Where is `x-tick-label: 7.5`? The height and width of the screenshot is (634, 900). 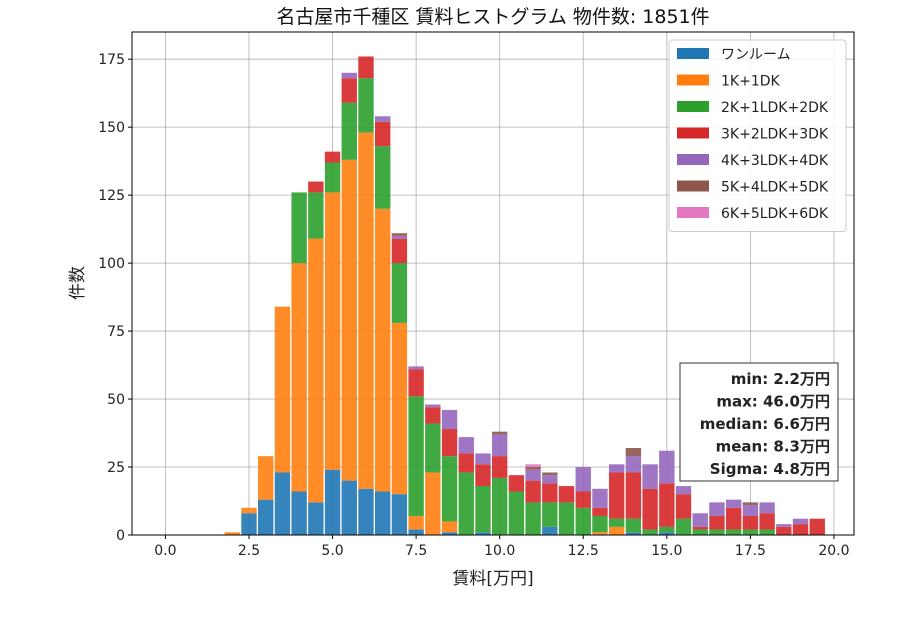
x-tick-label: 7.5 is located at coordinates (416, 551).